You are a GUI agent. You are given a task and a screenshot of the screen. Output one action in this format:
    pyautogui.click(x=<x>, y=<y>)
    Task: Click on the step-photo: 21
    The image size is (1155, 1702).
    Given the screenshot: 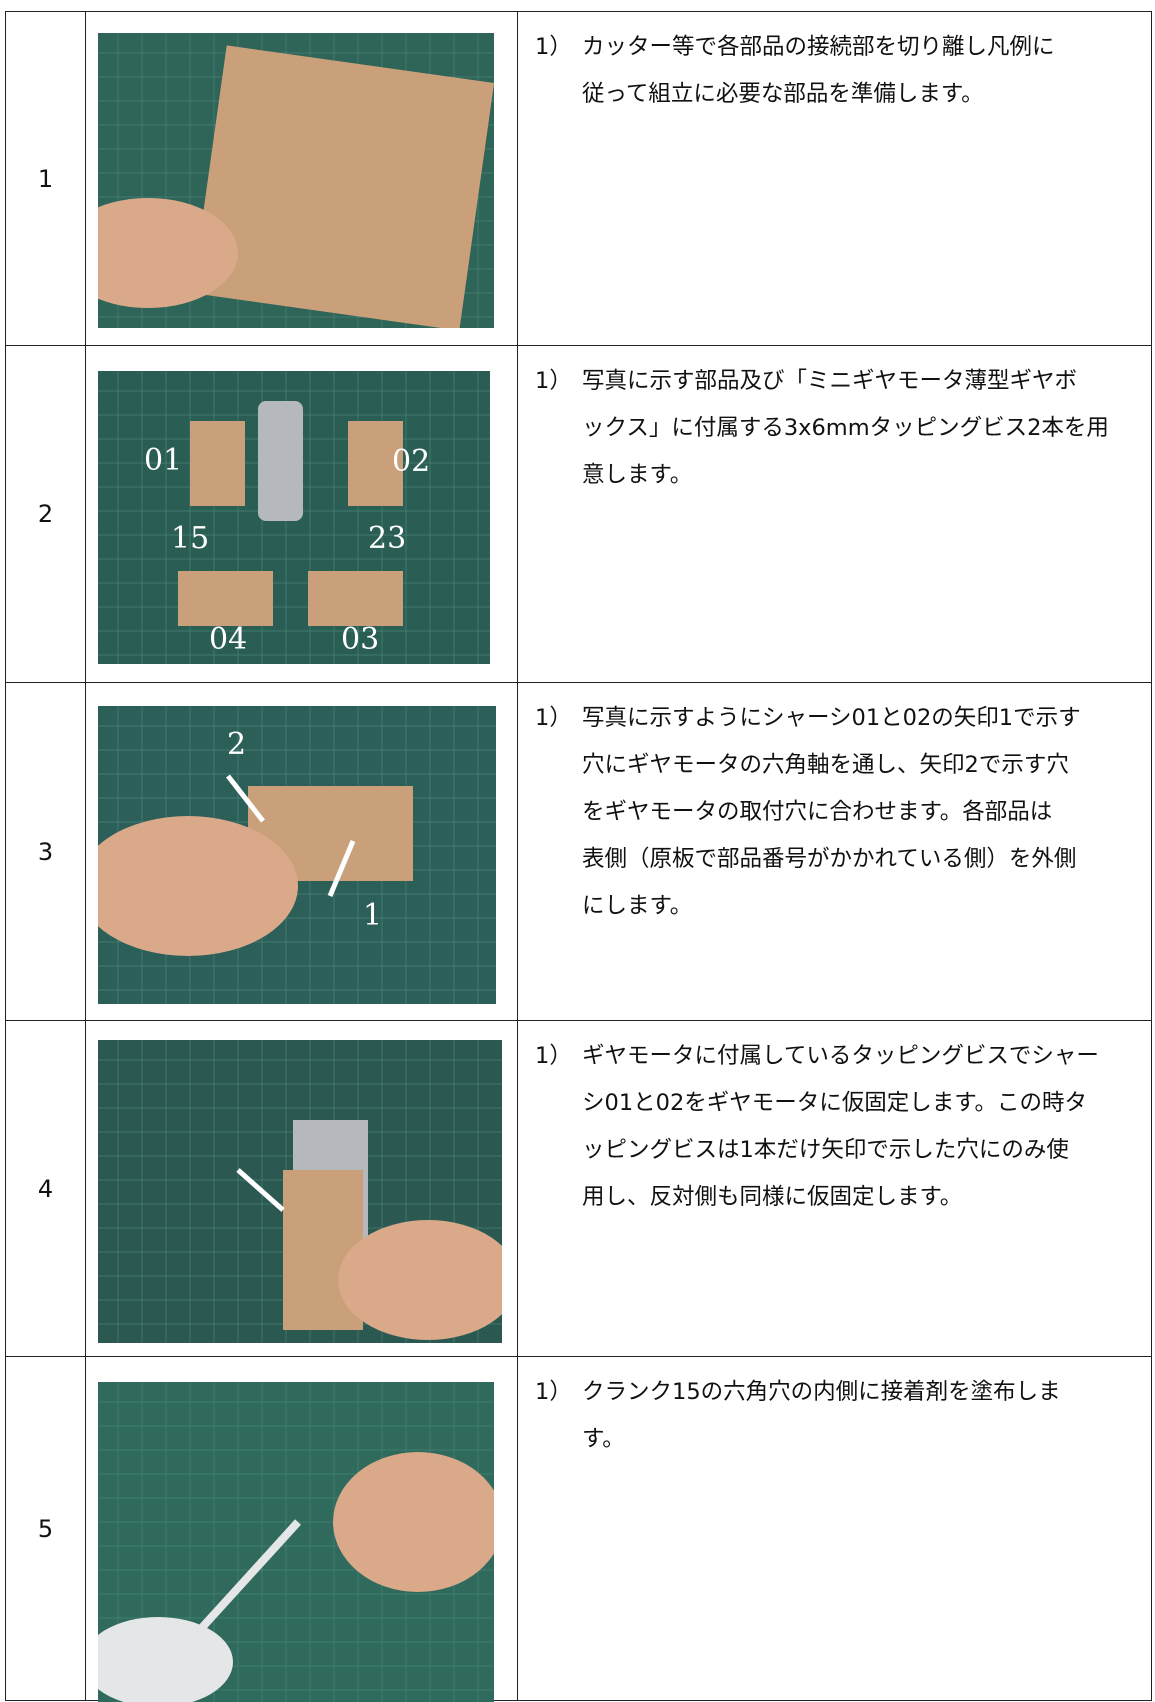 What is the action you would take?
    pyautogui.click(x=297, y=855)
    